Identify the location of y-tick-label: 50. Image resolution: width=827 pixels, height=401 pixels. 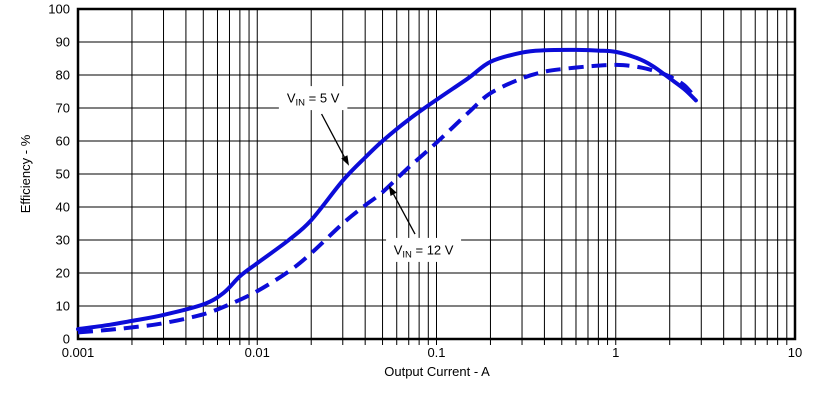
(63, 174).